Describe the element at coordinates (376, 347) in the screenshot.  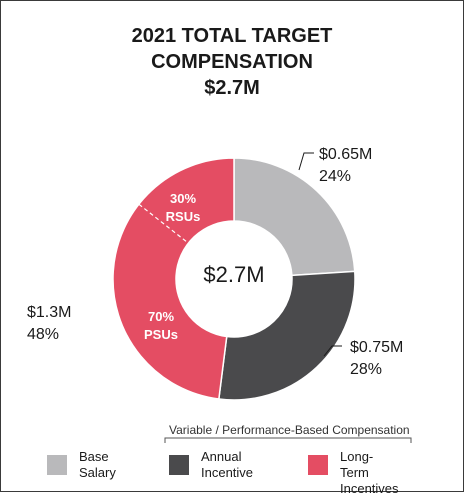
I see `annual-incentive-value-label: $0.75M` at that location.